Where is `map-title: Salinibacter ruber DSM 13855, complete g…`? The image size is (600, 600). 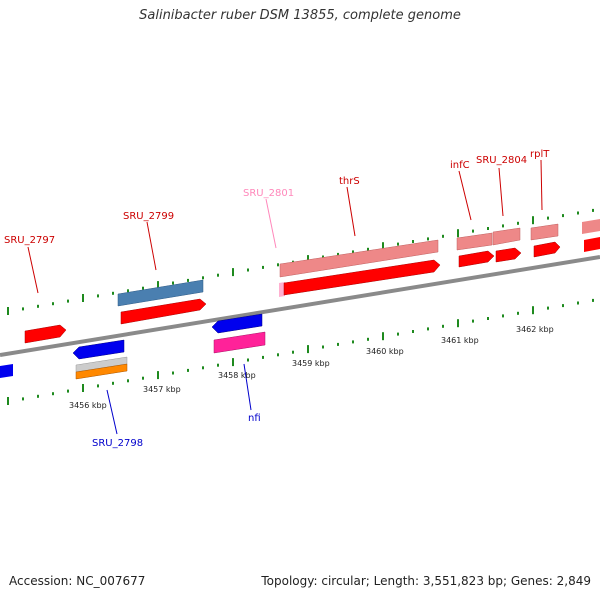
map-title: Salinibacter ruber DSM 13855, complete g… is located at coordinates (300, 15).